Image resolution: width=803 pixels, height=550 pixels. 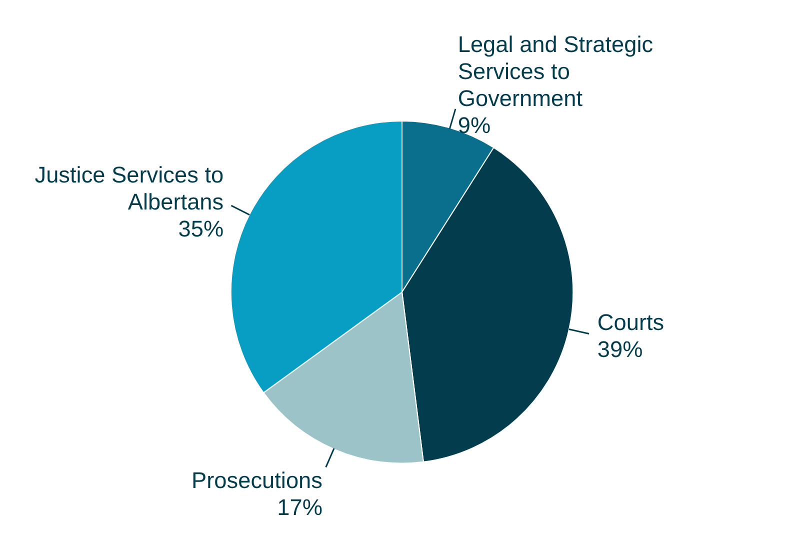 What do you see at coordinates (129, 188) in the screenshot?
I see `slice-label: Justice Services to Albertans` at bounding box center [129, 188].